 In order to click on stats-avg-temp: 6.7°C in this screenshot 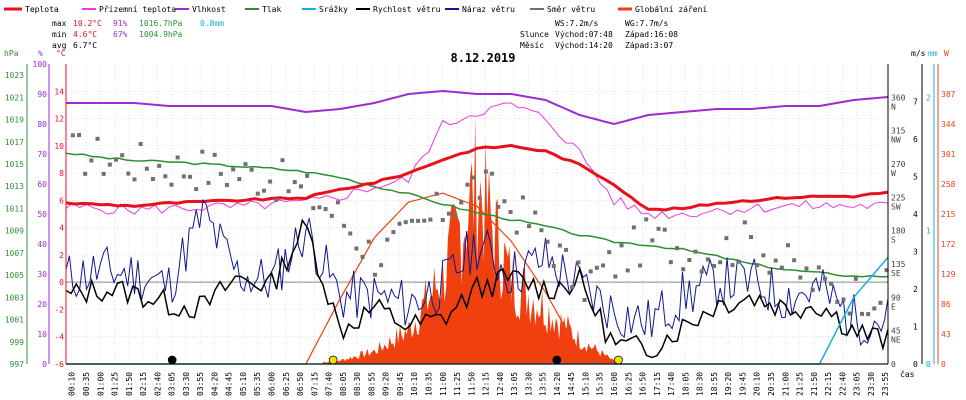, I will do `click(85, 45)`.